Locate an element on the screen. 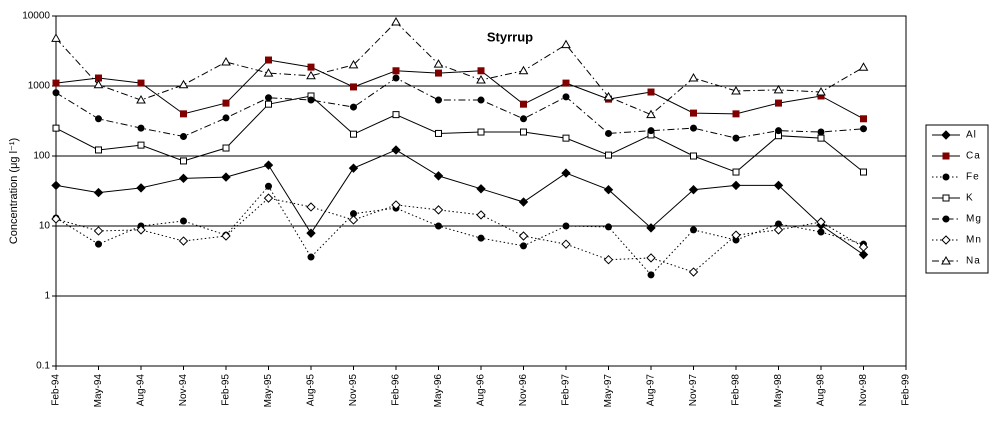 This screenshot has height=424, width=994. y-tick-label: 100 is located at coordinates (41, 156).